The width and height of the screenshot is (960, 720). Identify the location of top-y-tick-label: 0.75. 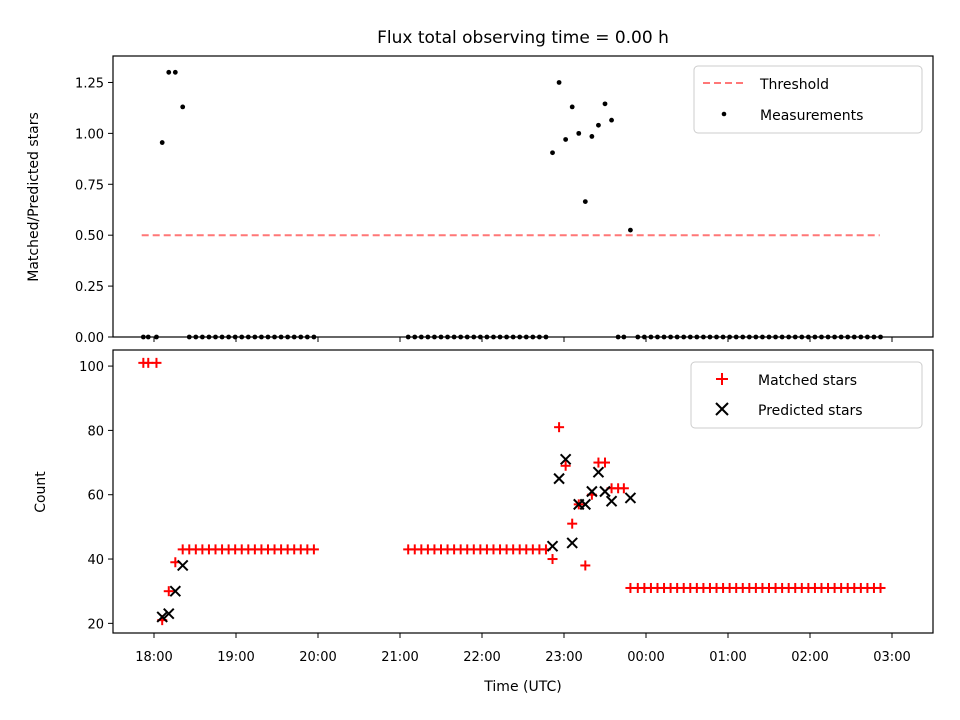
(89, 185).